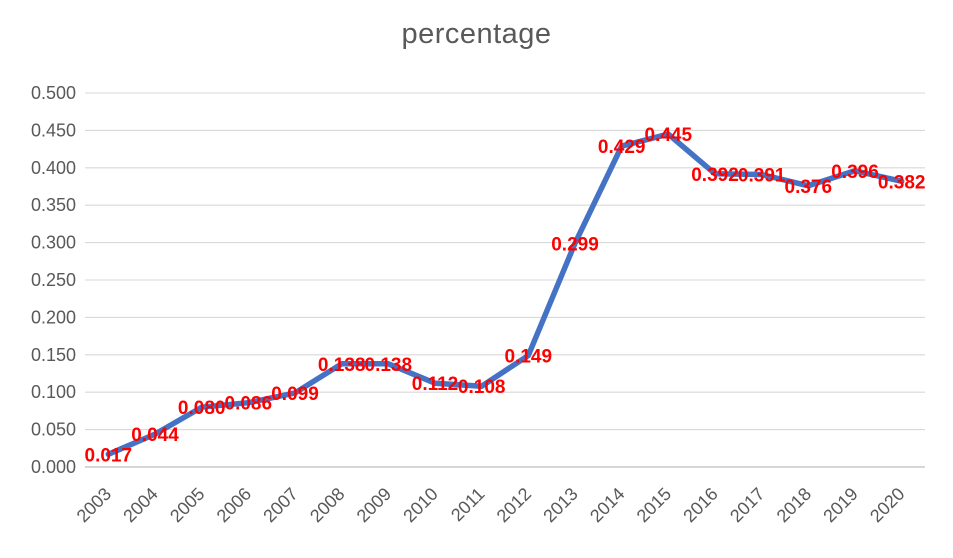  What do you see at coordinates (327, 505) in the screenshot?
I see `x-axis-tick-label: 2008` at bounding box center [327, 505].